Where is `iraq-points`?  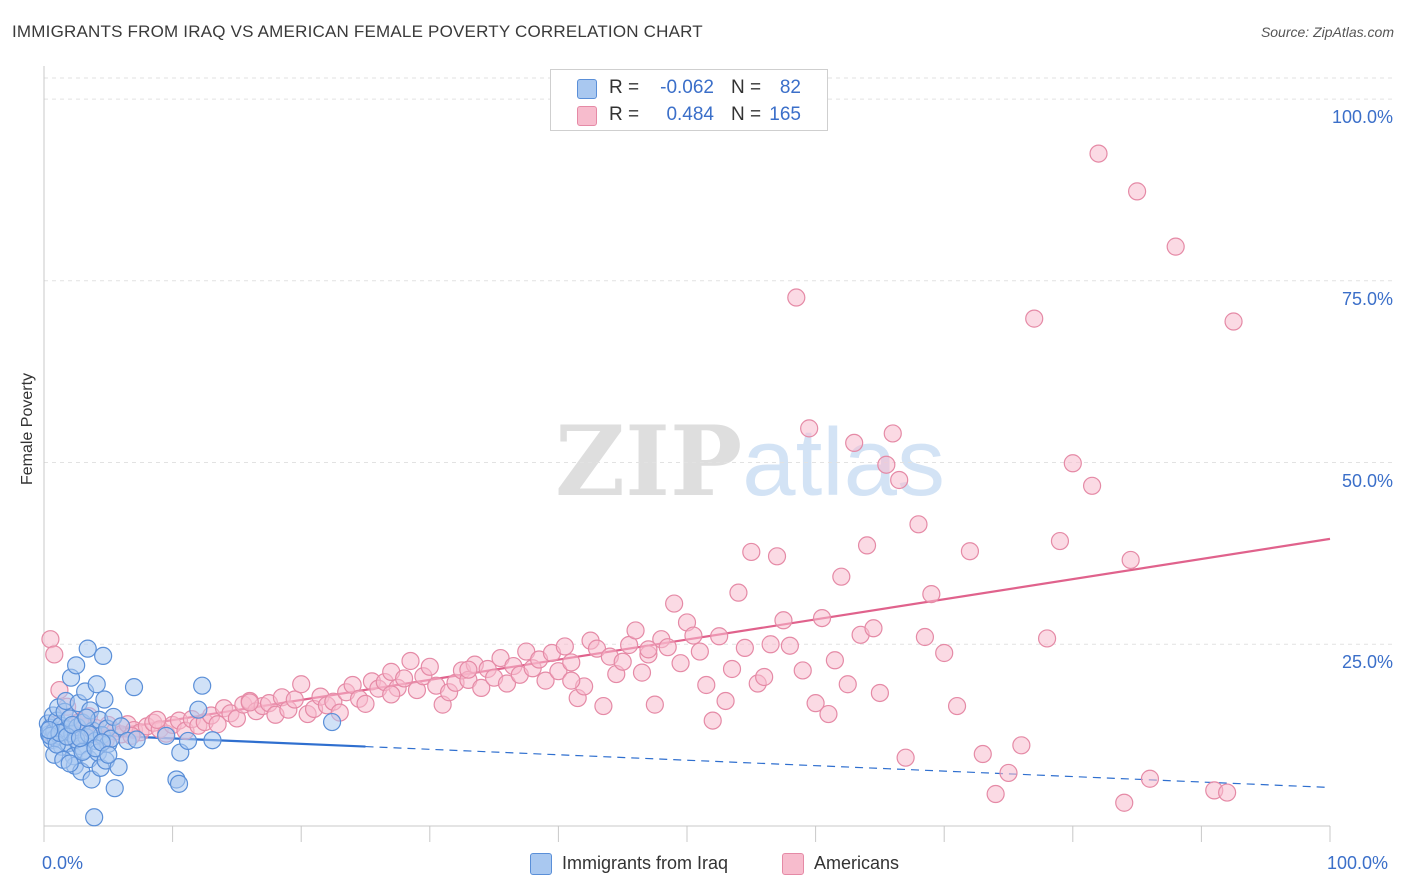 iraq-points is located at coordinates (190, 733).